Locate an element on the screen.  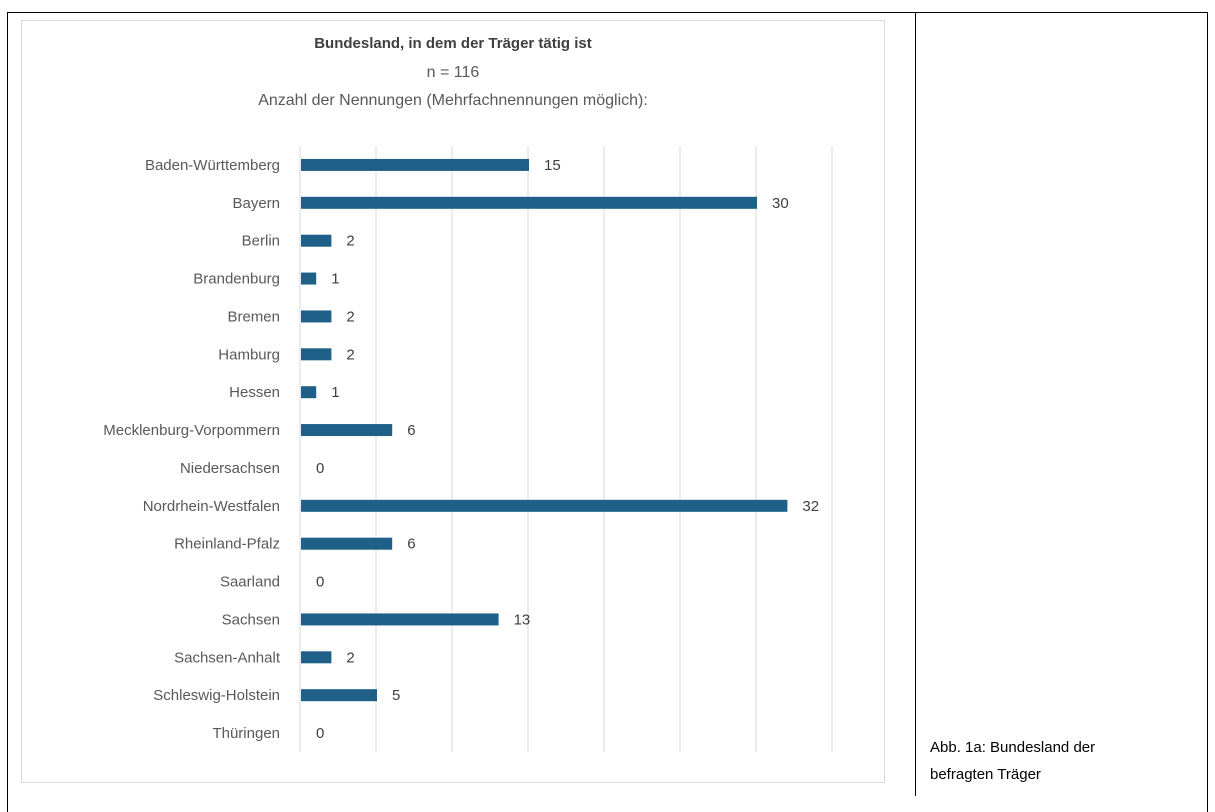
category-label: Sachsen is located at coordinates (251, 619).